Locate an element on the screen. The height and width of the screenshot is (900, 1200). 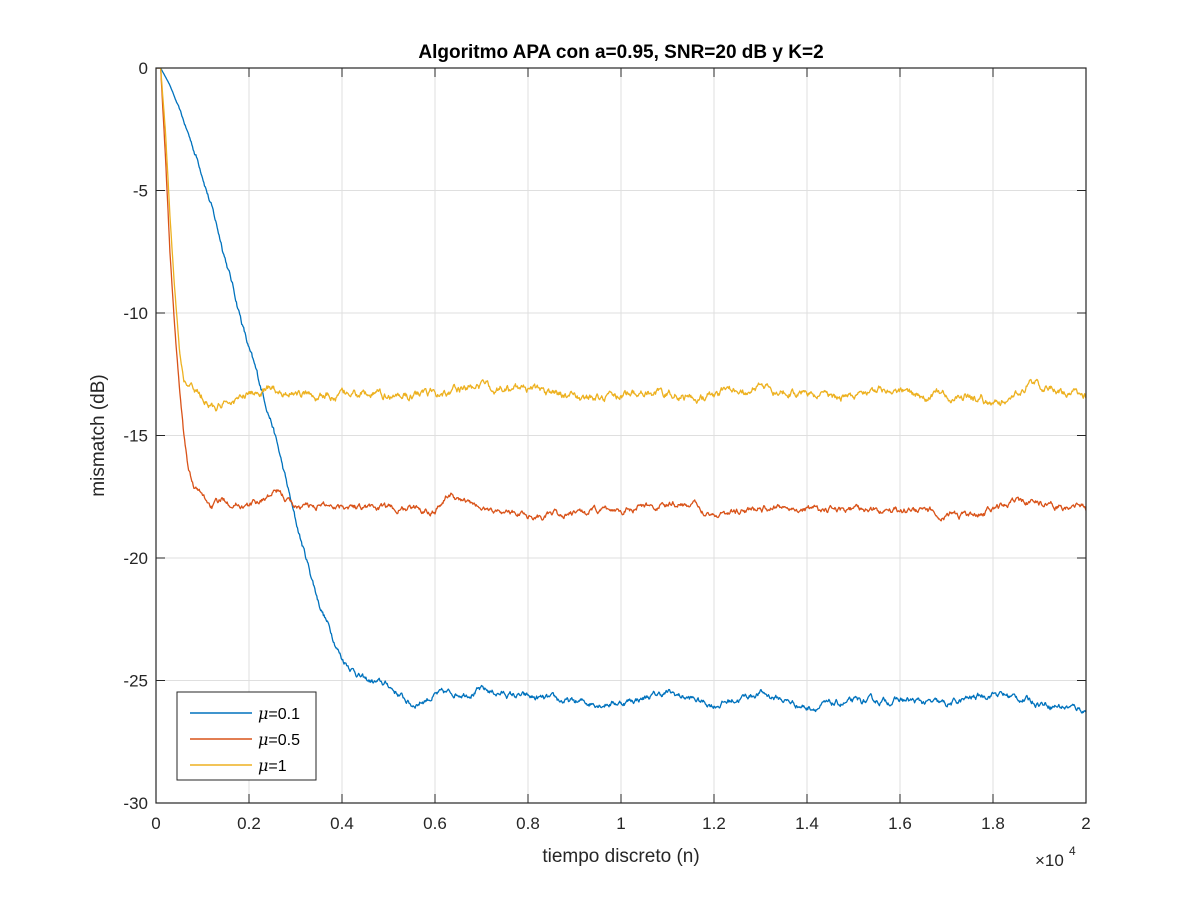
x-tick-label: 0.8 is located at coordinates (528, 823).